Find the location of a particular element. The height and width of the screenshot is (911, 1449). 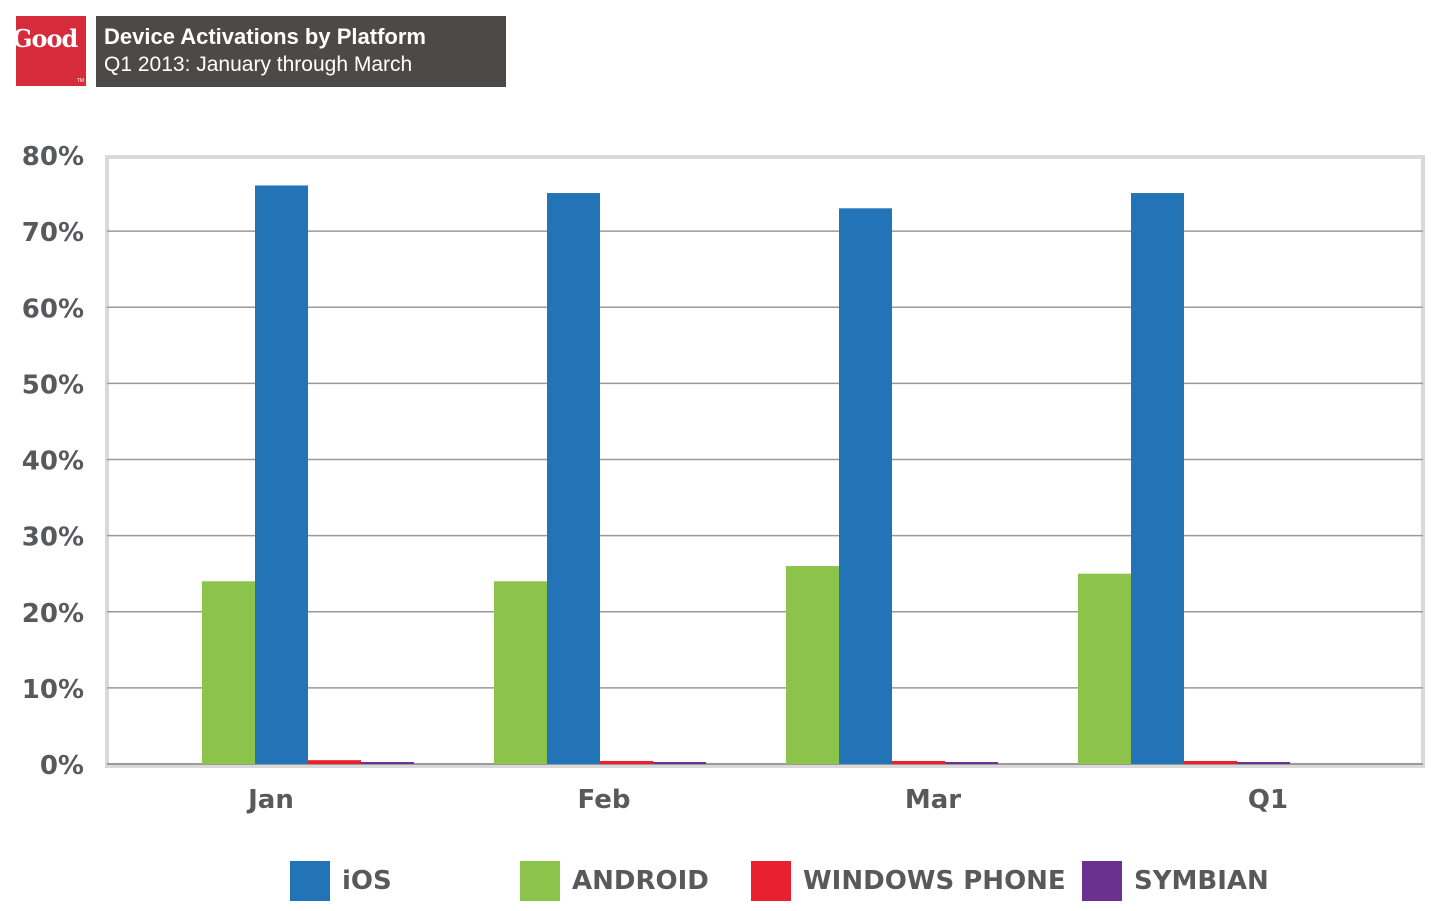

chart-title: Device Activations by Platform is located at coordinates (265, 36).